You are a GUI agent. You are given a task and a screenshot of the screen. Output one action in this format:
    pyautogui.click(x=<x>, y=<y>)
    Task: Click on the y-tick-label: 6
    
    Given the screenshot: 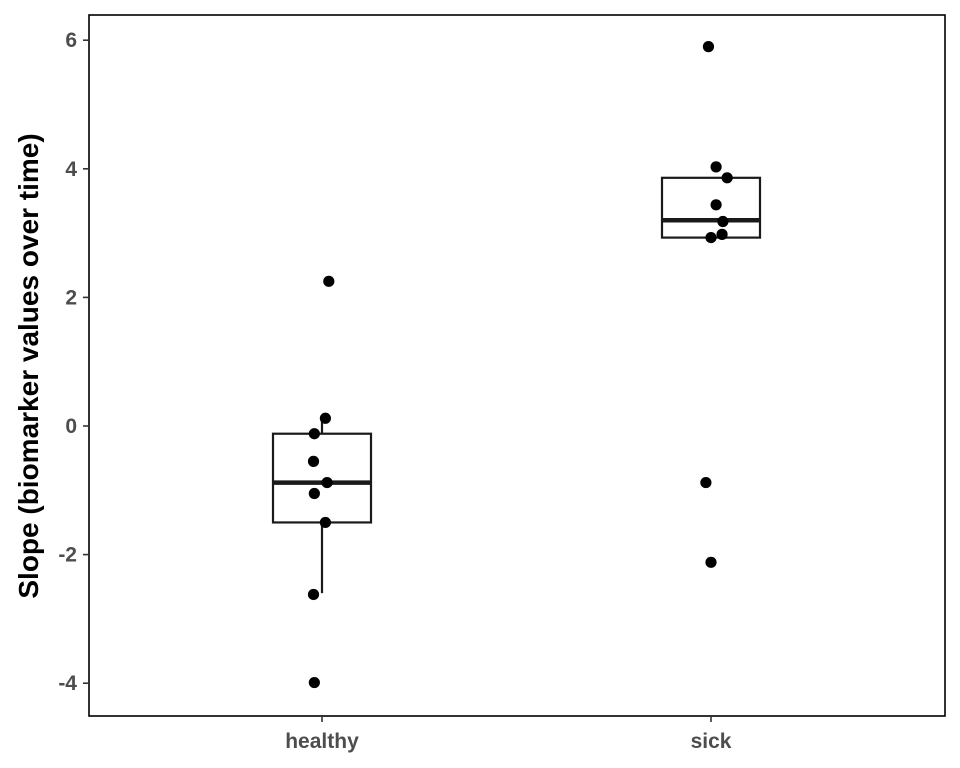 What is the action you would take?
    pyautogui.click(x=71, y=40)
    